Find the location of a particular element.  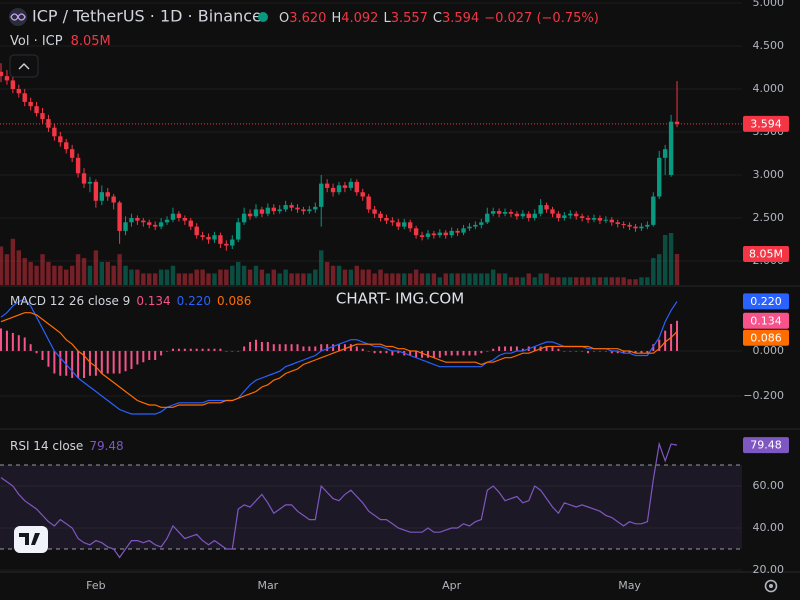

x-tick-label: Mar is located at coordinates (267, 585).